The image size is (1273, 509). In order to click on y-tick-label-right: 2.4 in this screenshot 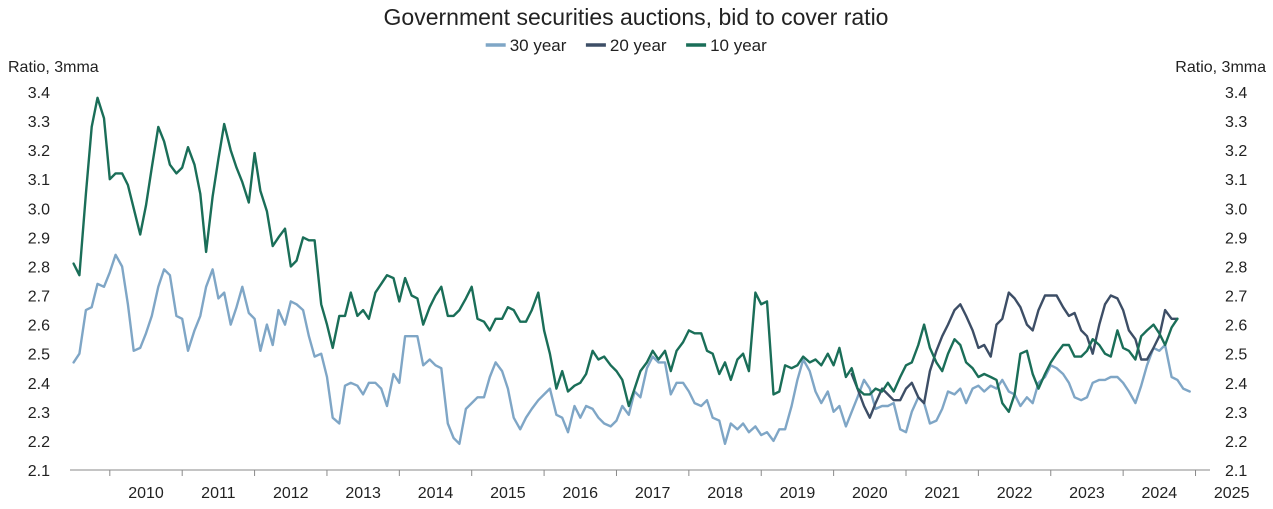, I will do `click(1236, 384)`.